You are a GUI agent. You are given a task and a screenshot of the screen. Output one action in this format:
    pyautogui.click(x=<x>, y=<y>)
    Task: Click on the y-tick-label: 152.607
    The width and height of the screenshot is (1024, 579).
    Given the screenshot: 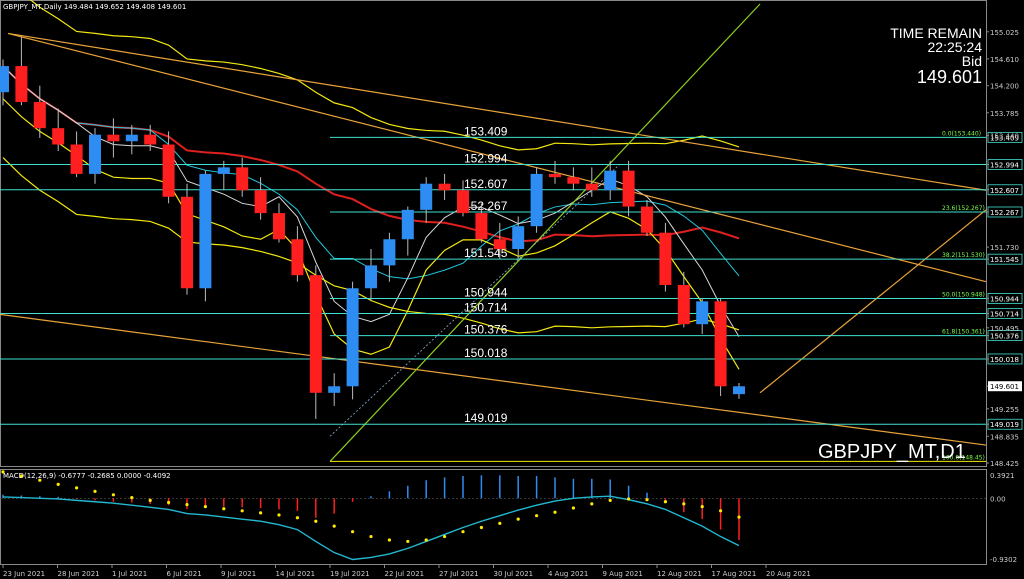 What is the action you would take?
    pyautogui.click(x=1004, y=191)
    